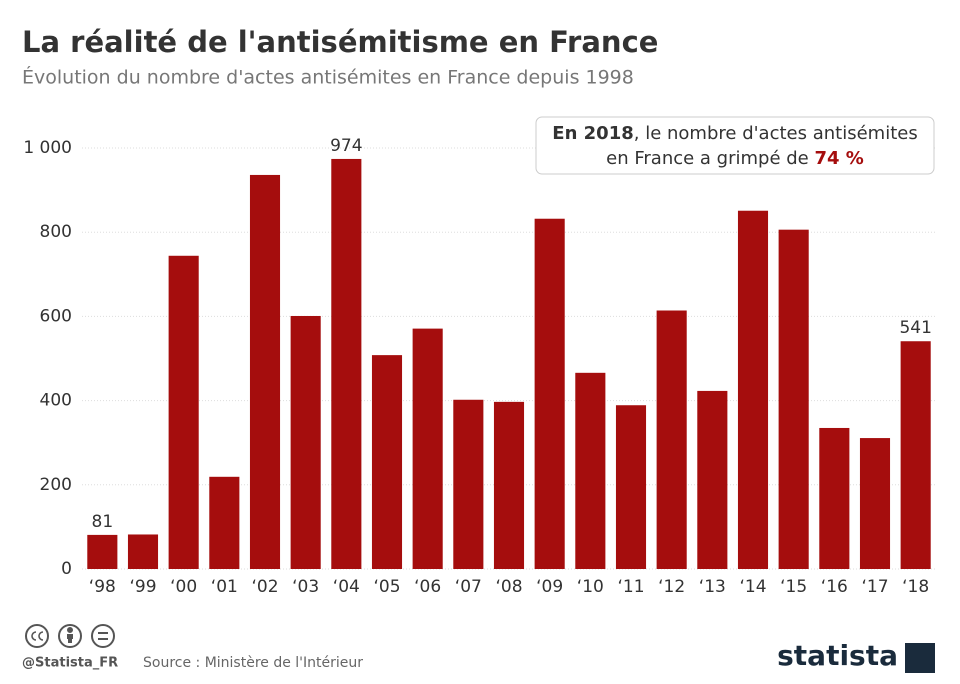 This screenshot has width=960, height=684. What do you see at coordinates (710, 158) in the screenshot?
I see `annotation-text: en France a grimpé de` at bounding box center [710, 158].